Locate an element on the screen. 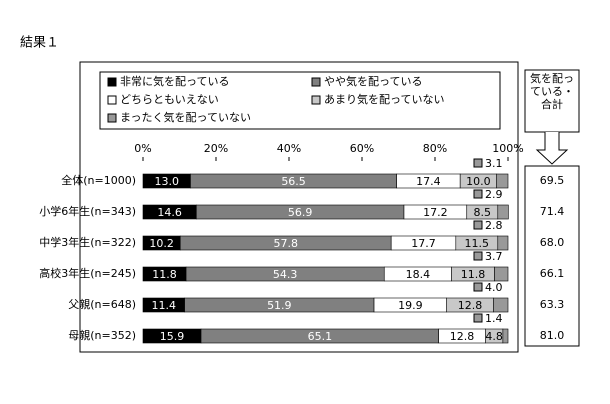  value-label: 57.8 is located at coordinates (285, 243).